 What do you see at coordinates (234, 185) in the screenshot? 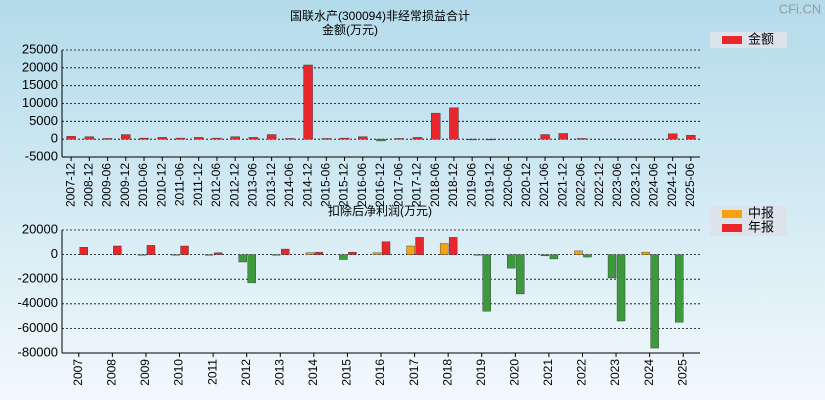
I see `x-tick-label: 2012-12` at bounding box center [234, 185].